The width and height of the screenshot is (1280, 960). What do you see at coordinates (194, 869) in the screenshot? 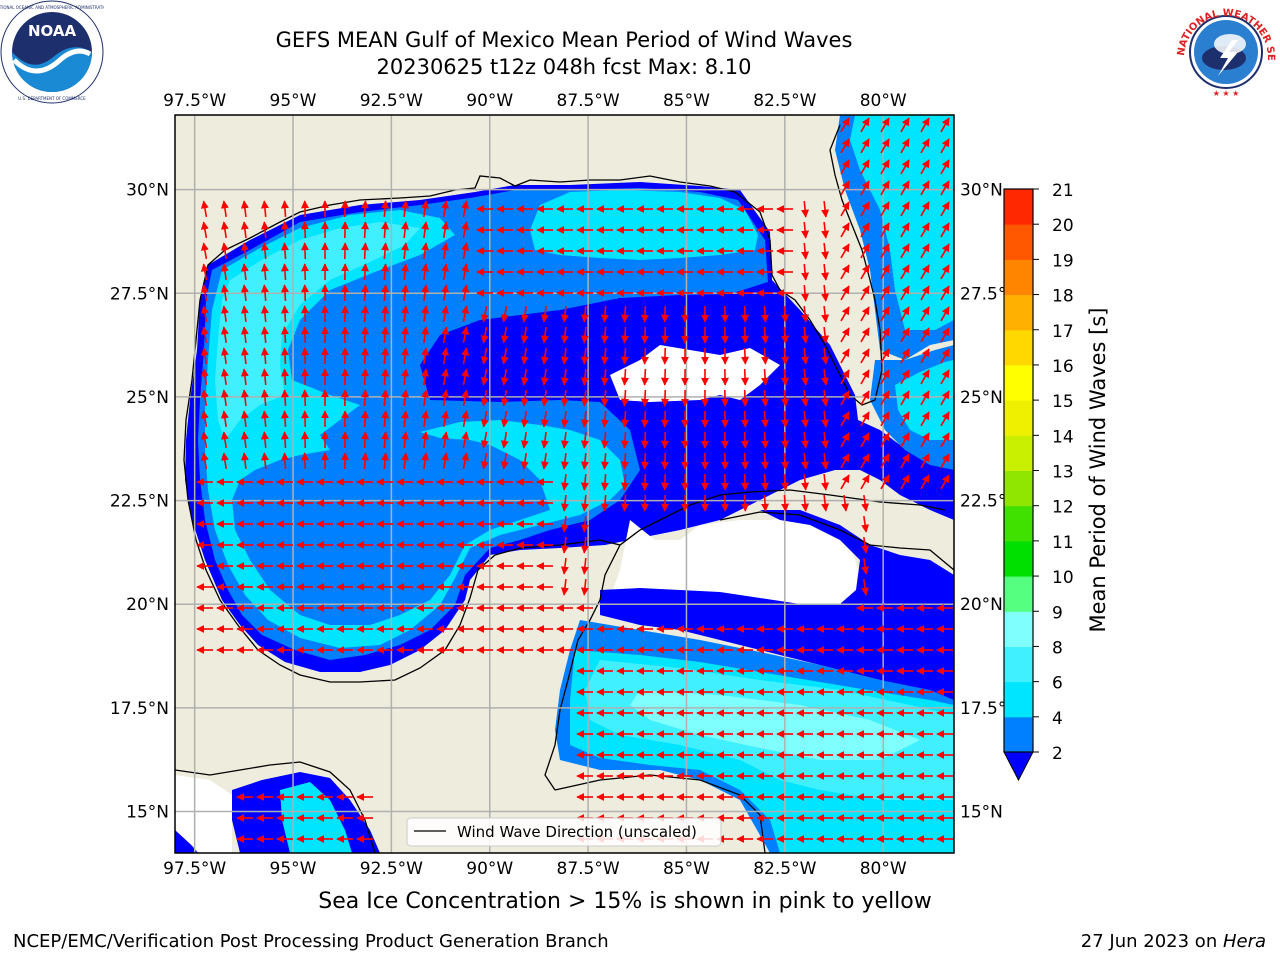
I see `longitude-label: 97.5°W` at bounding box center [194, 869].